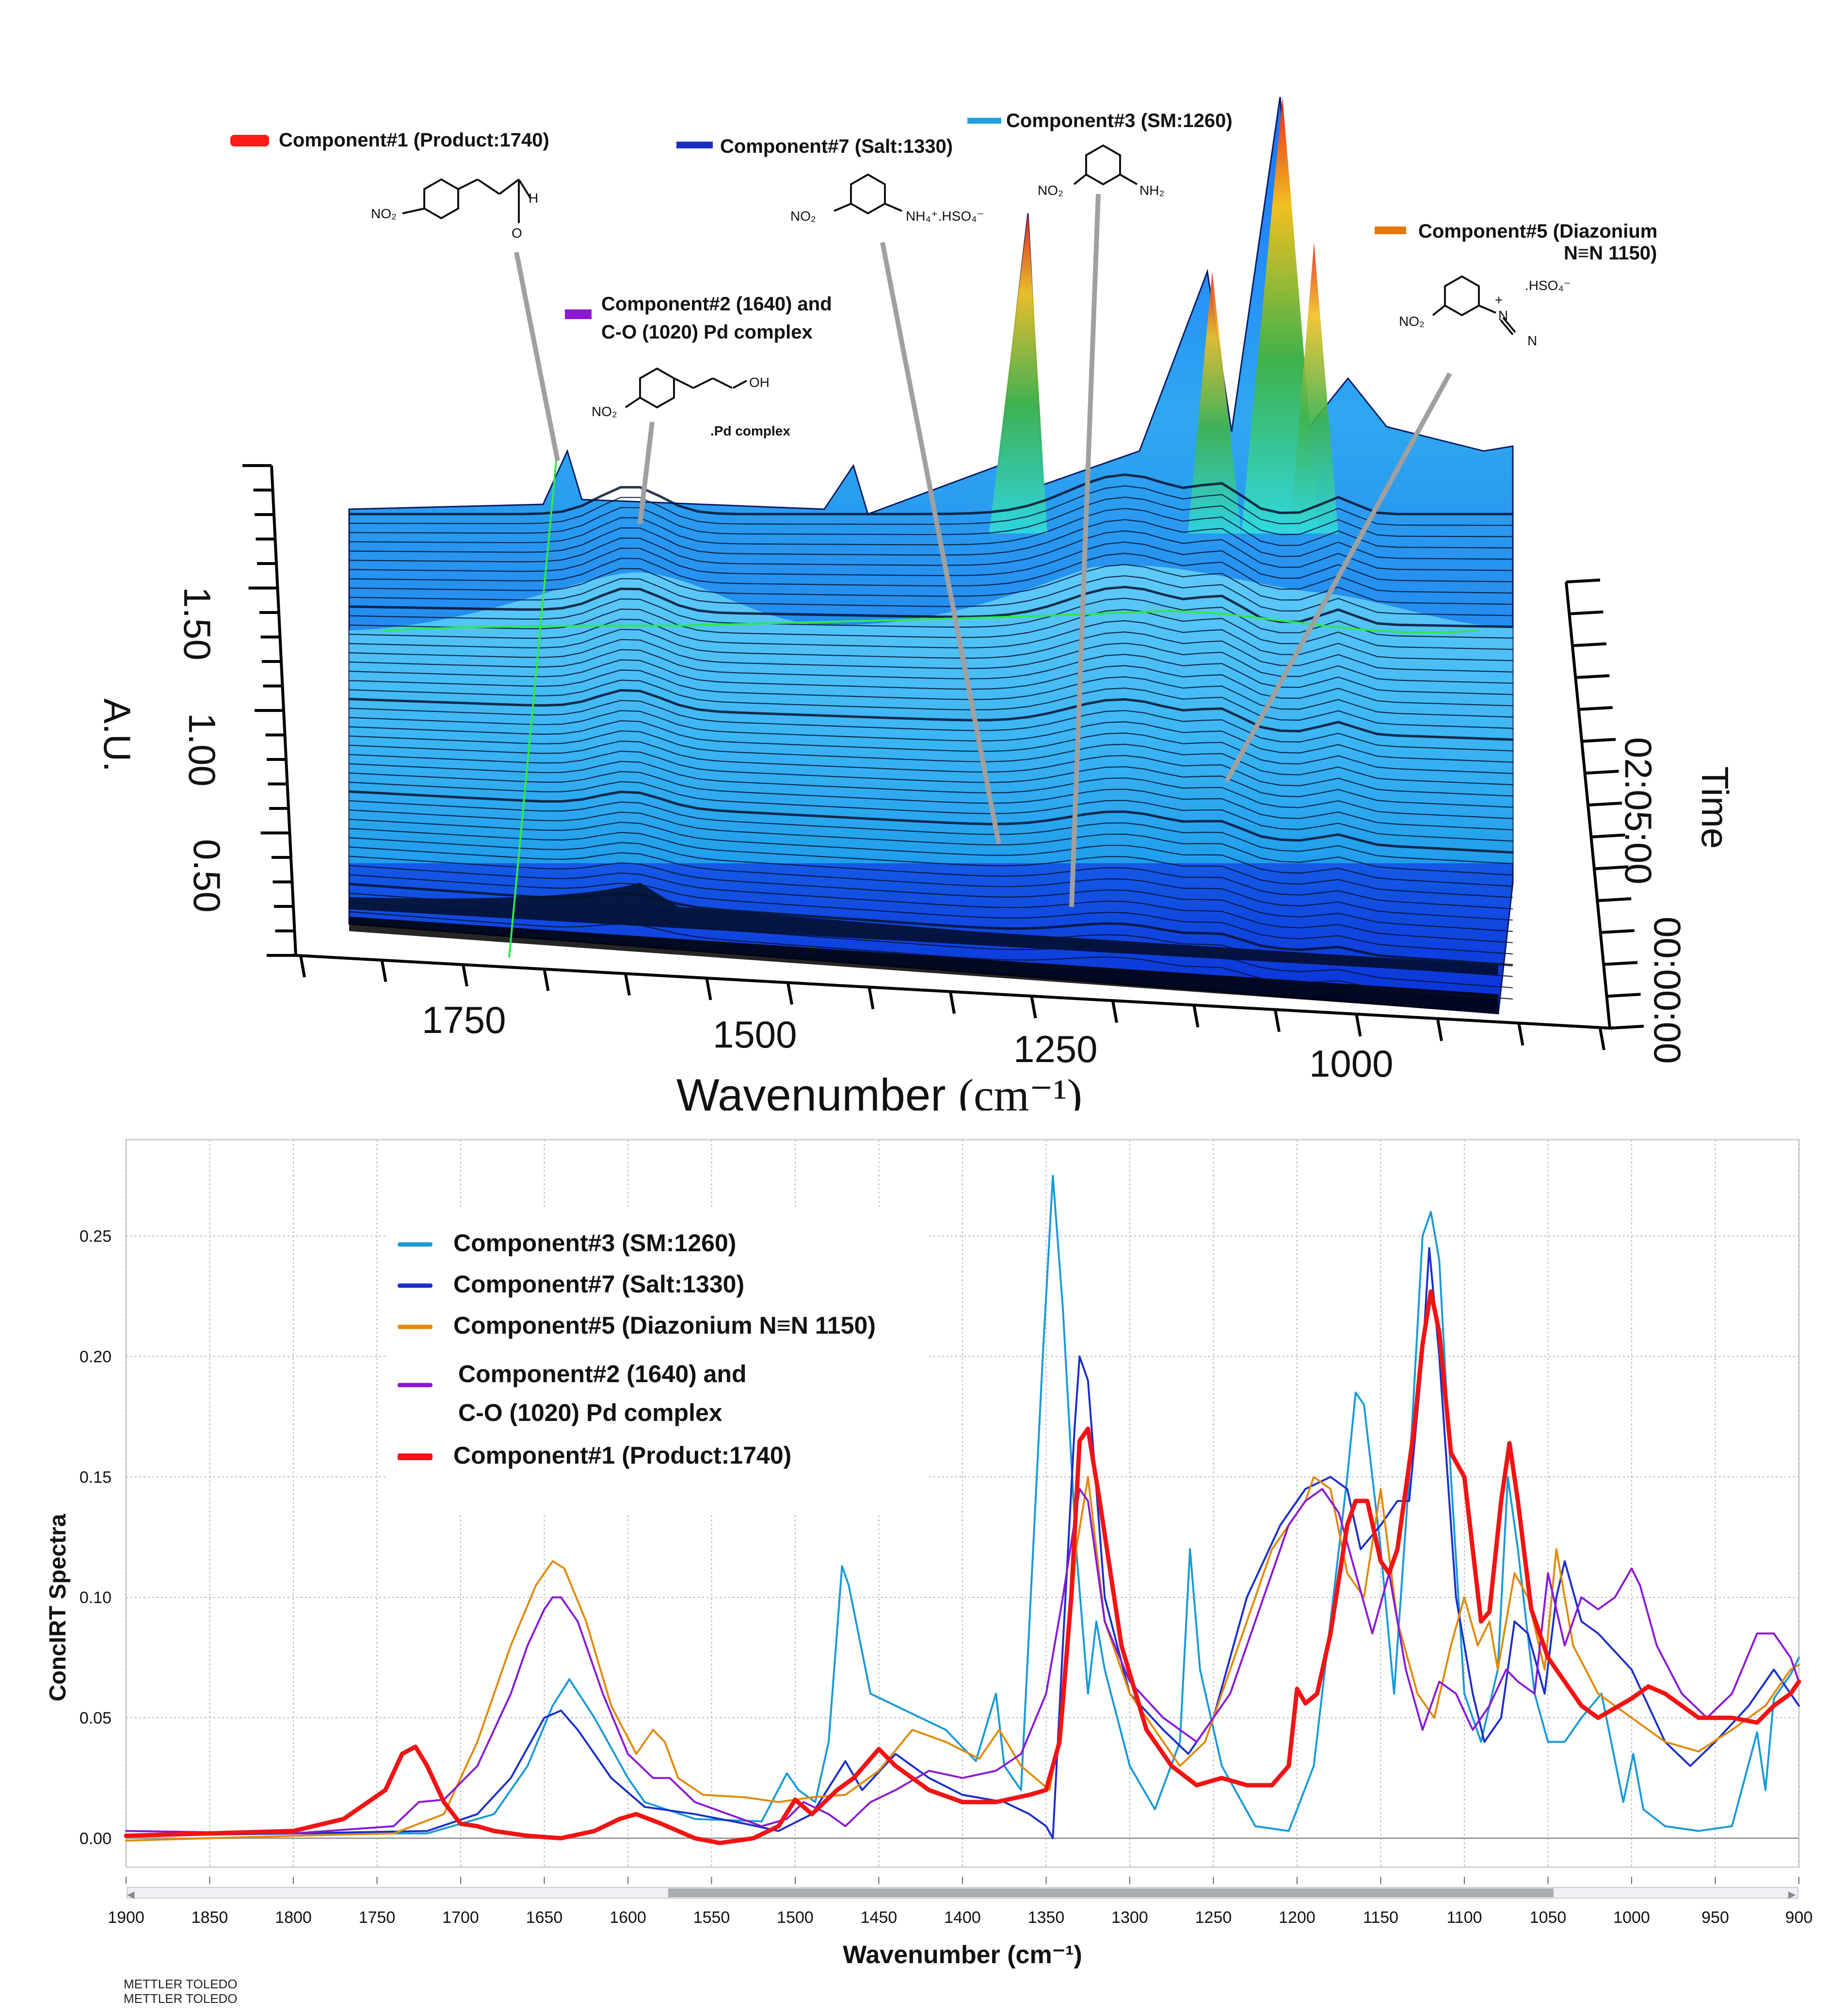 This screenshot has width=1828, height=2016. What do you see at coordinates (1412, 321) in the screenshot?
I see `chem-no2-c5: NO₂` at bounding box center [1412, 321].